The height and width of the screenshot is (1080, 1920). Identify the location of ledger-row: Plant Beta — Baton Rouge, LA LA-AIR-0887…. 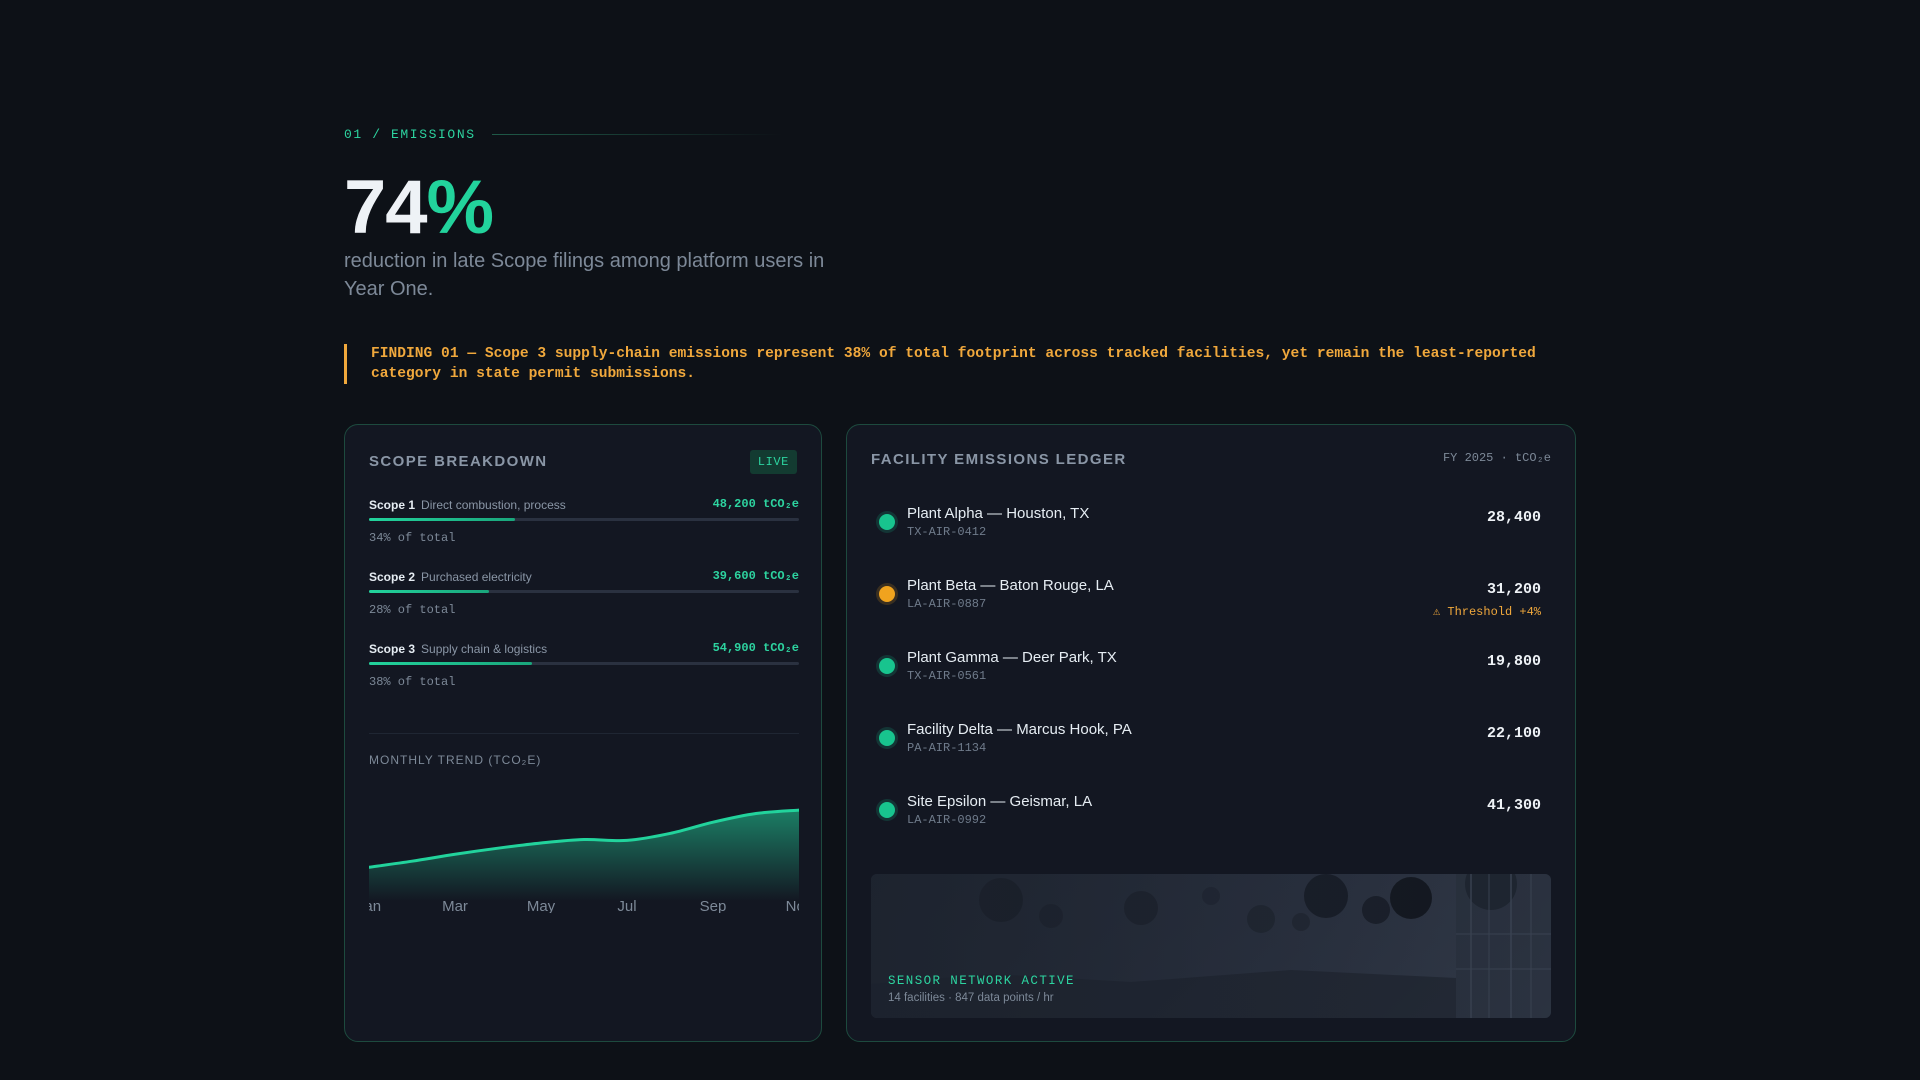
(1212, 607).